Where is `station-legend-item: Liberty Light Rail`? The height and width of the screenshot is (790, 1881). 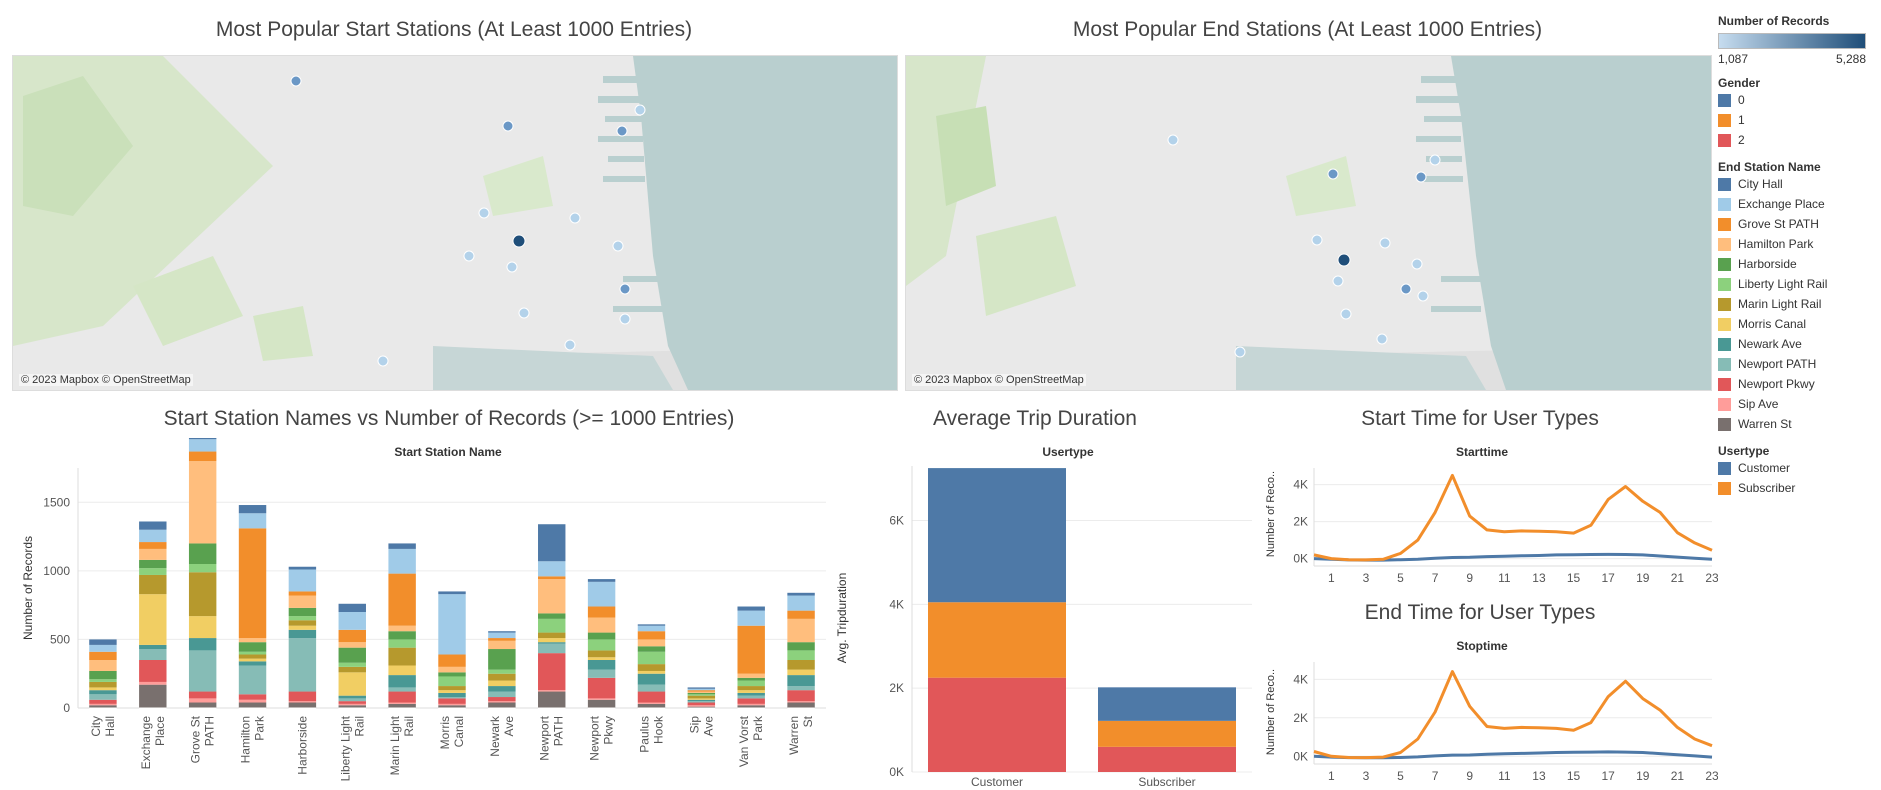
station-legend-item: Liberty Light Rail is located at coordinates (1798, 284).